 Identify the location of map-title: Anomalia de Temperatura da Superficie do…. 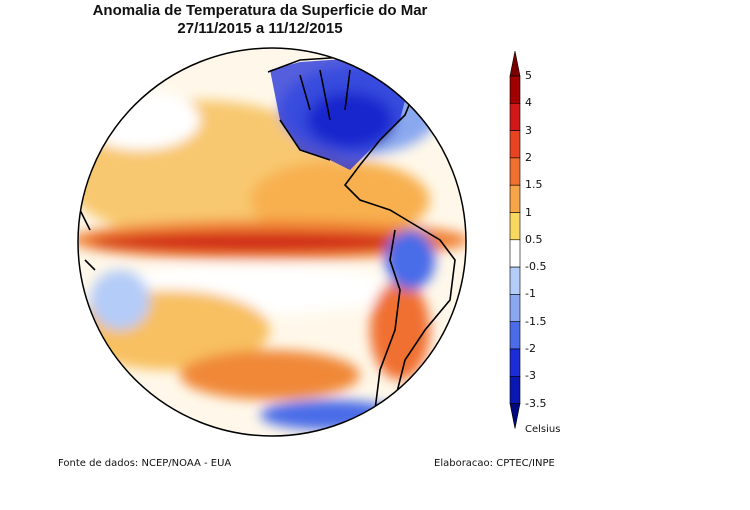
(260, 10).